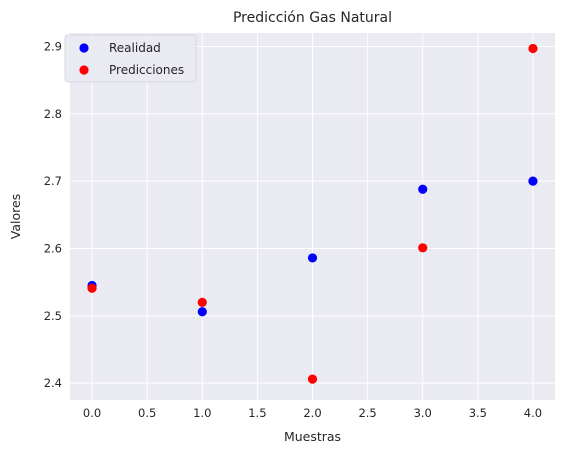  I want to click on y-tick-label: 2.5, so click(53, 316).